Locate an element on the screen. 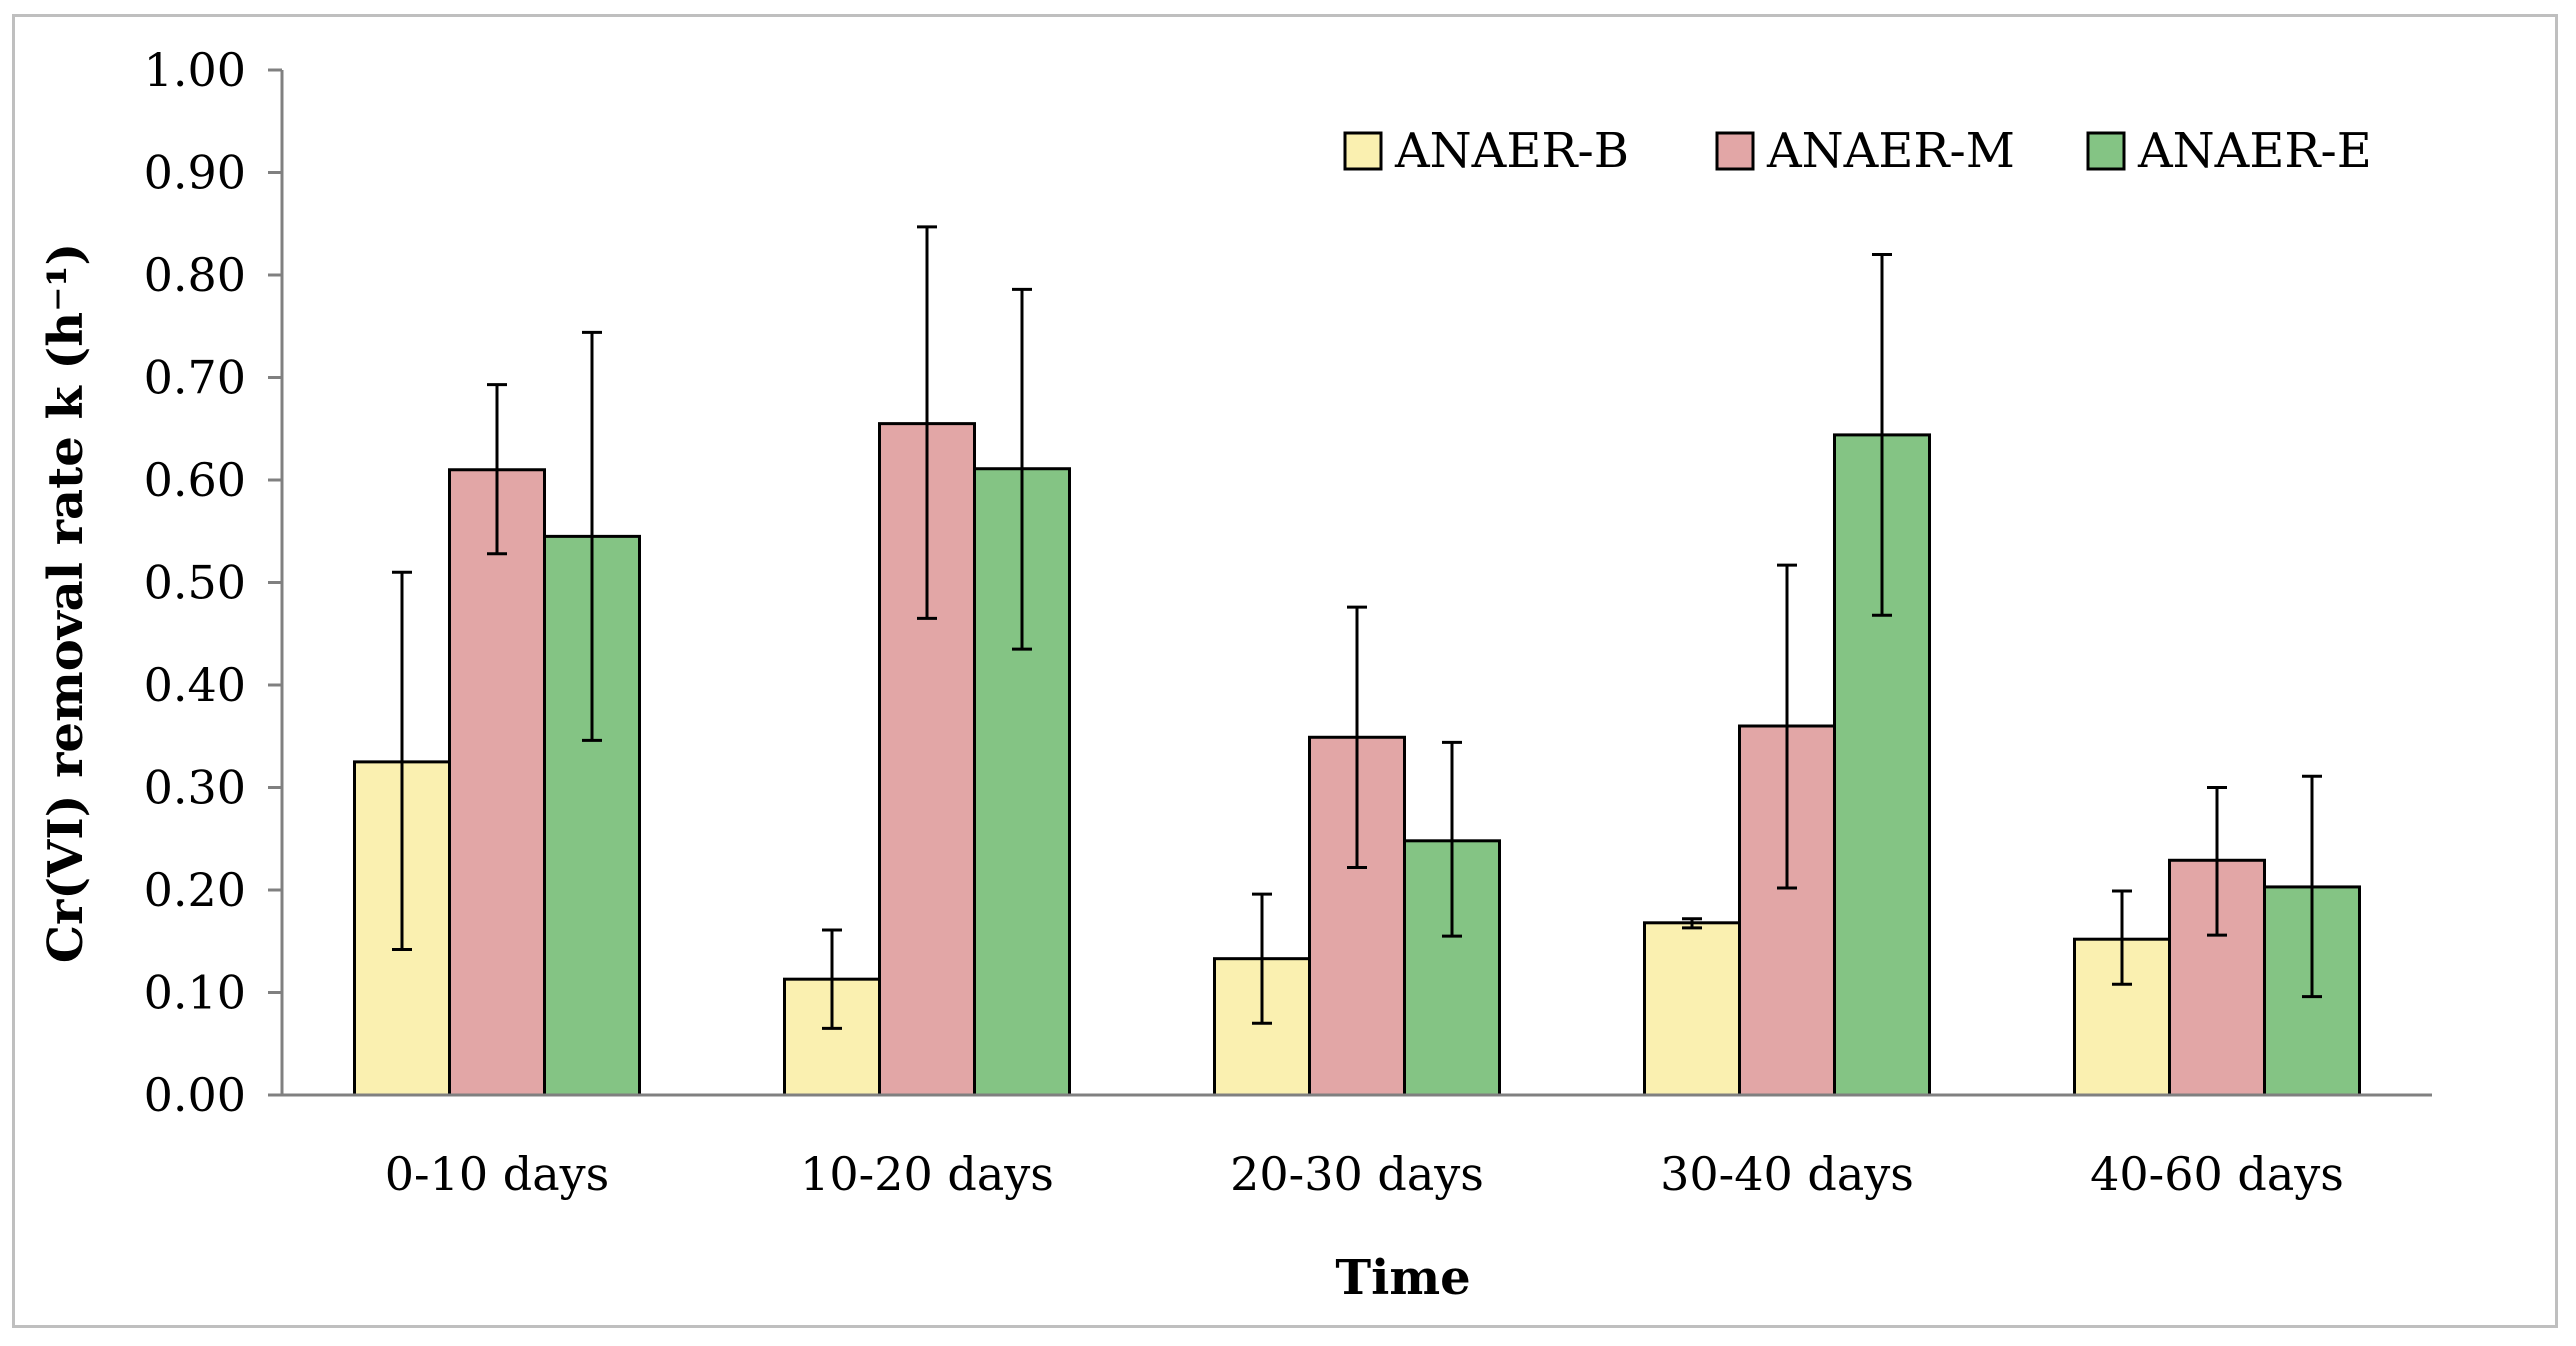 The height and width of the screenshot is (1346, 2576). x-tick-label: 10-20 days is located at coordinates (927, 1174).